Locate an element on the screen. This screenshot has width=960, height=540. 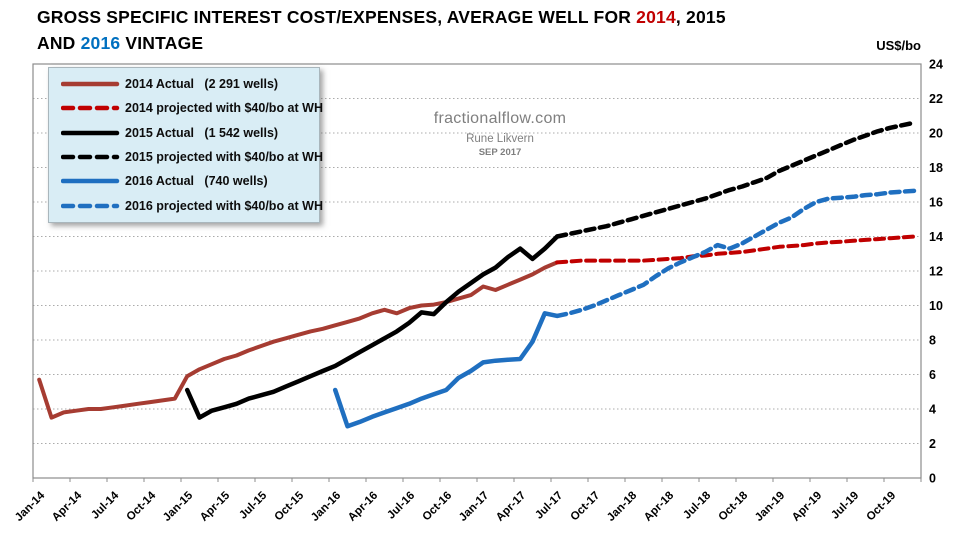
y-axis-label: 18 is located at coordinates (936, 168).